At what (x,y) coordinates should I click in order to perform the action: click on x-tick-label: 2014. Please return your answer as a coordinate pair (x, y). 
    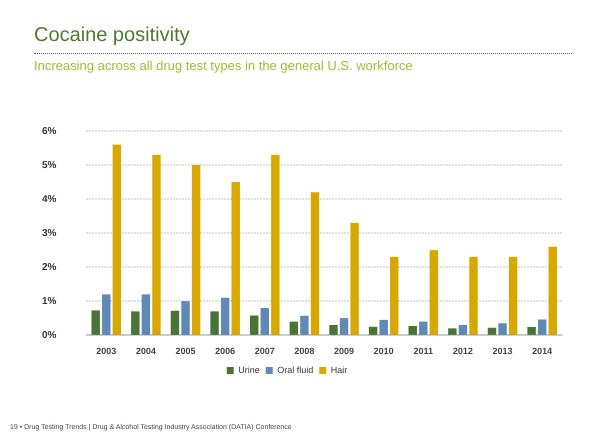
    Looking at the image, I should click on (542, 351).